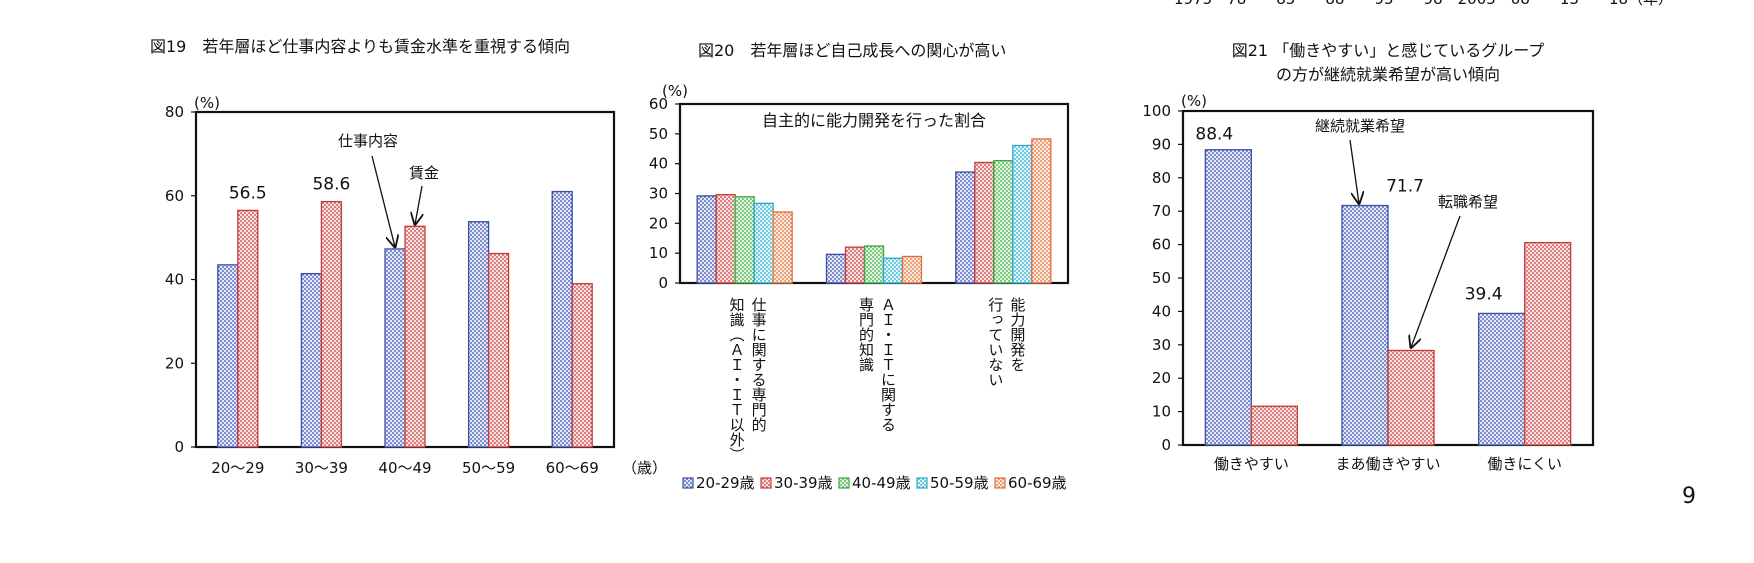 This screenshot has height=563, width=1754. What do you see at coordinates (1524, 464) in the screenshot?
I see `x-tick-label: 働きにくい` at bounding box center [1524, 464].